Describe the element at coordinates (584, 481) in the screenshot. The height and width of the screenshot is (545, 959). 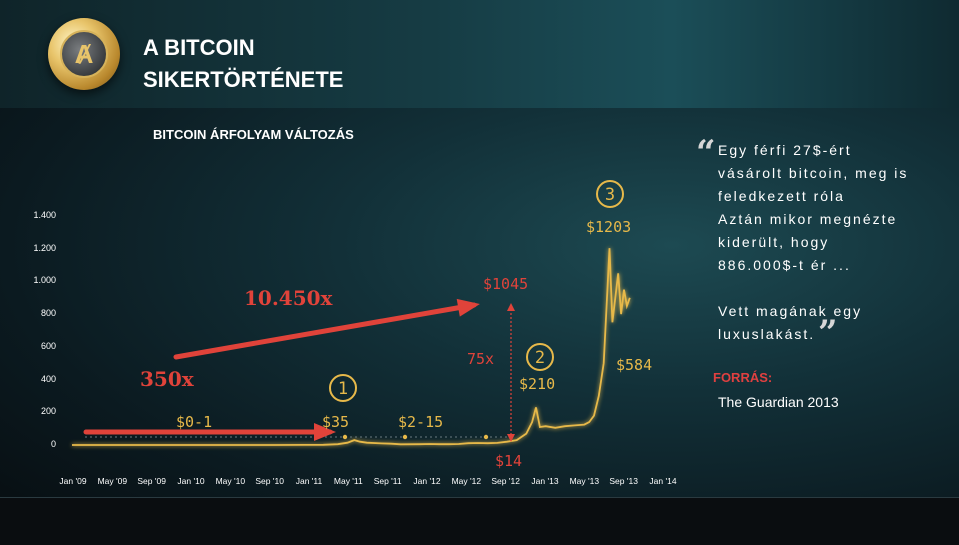
I see `x-tick-label: May '13` at that location.